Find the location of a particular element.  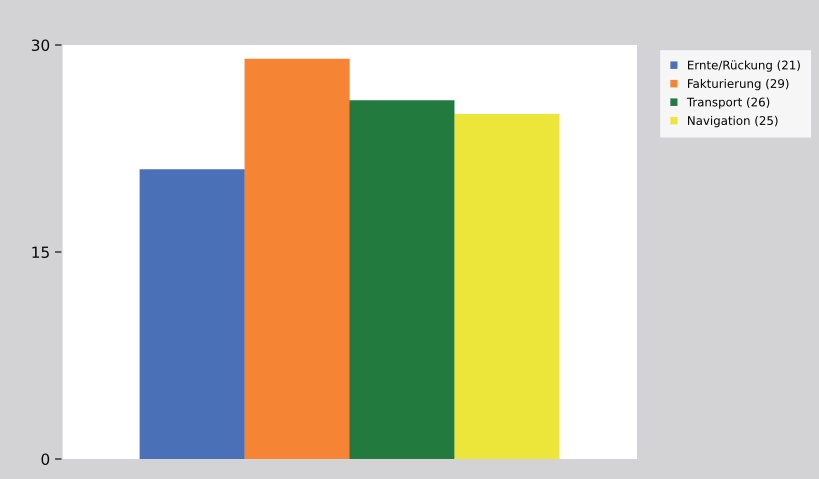

legend-label: Ernte/Rückung (21) is located at coordinates (744, 66).